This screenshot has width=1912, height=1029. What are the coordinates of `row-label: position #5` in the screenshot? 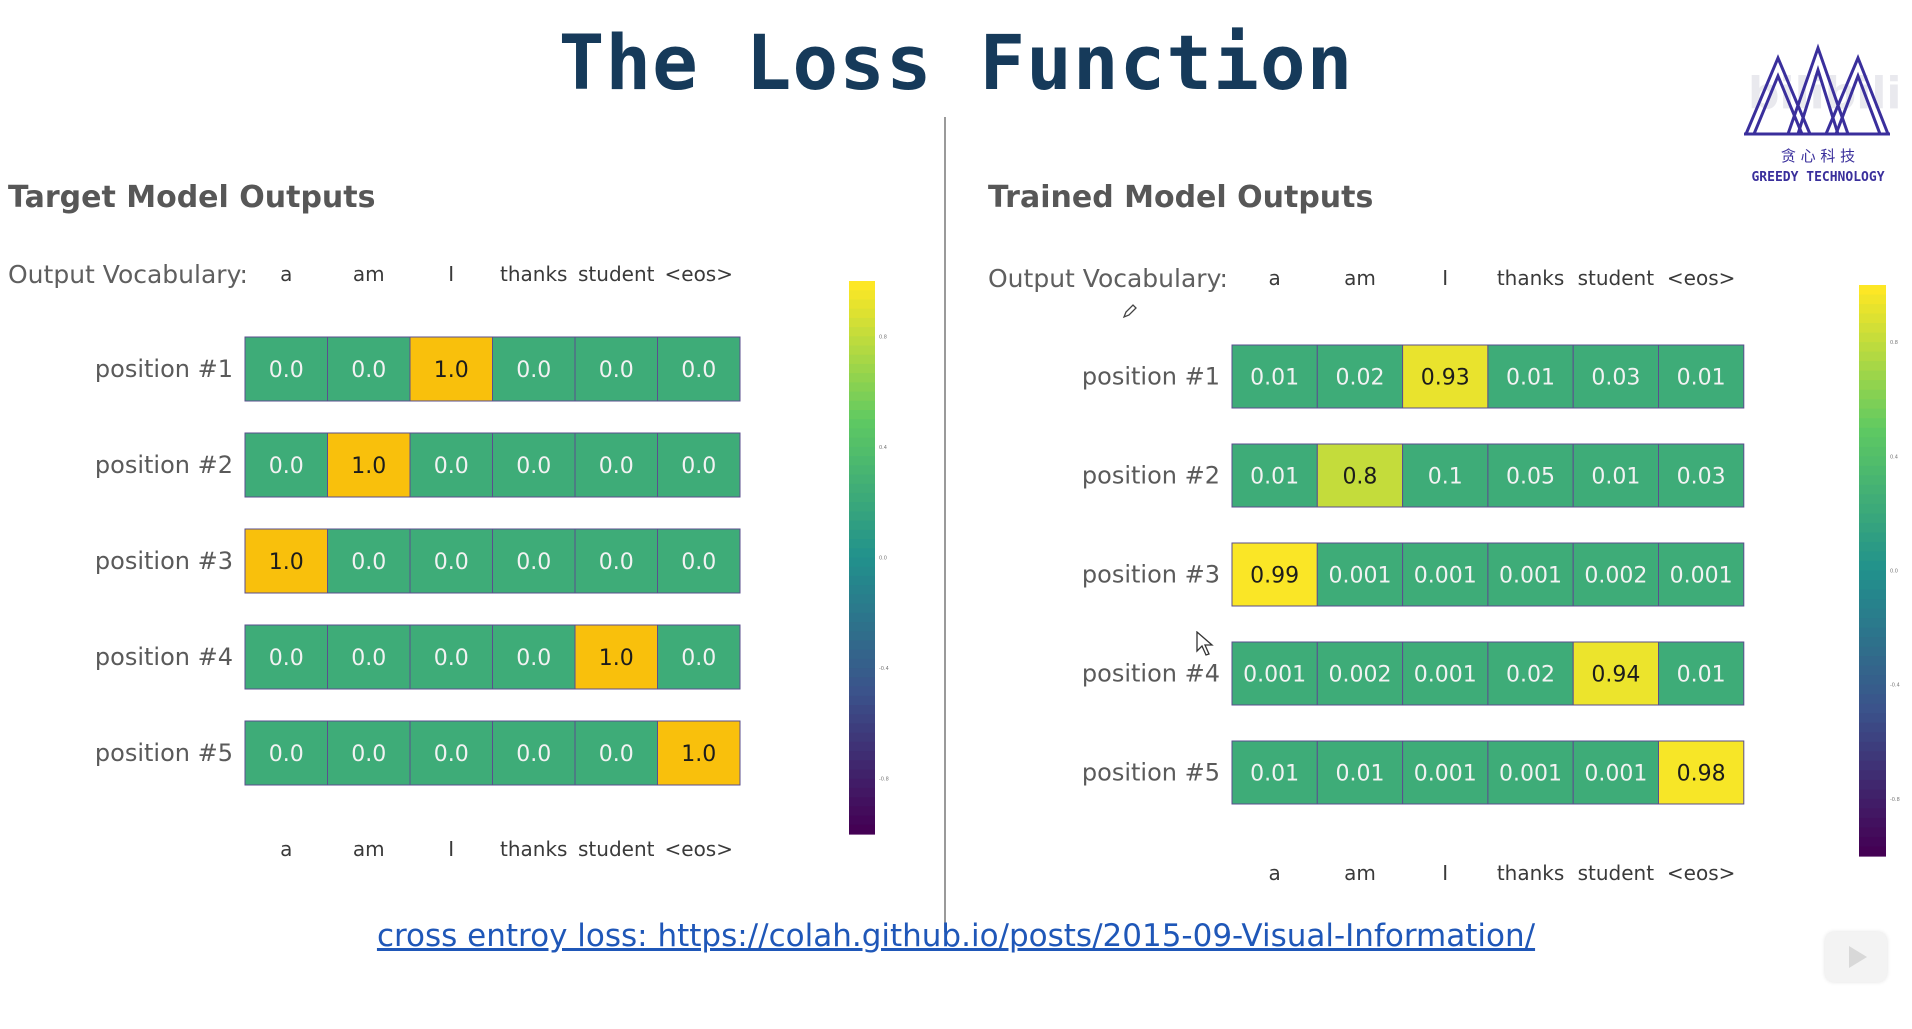 It's located at (1151, 773).